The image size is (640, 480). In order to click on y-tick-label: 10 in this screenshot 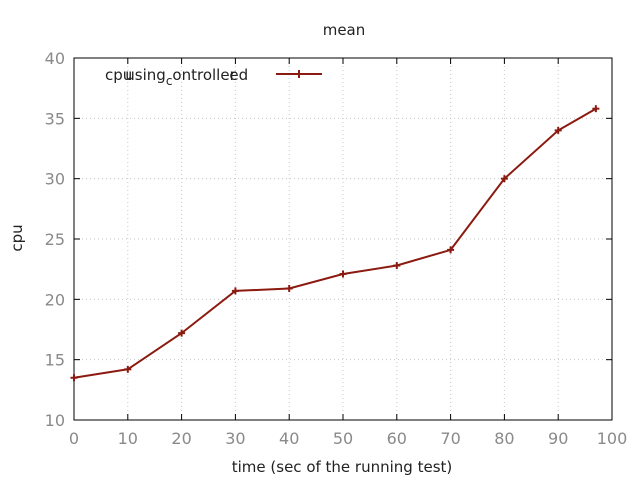, I will do `click(55, 420)`.